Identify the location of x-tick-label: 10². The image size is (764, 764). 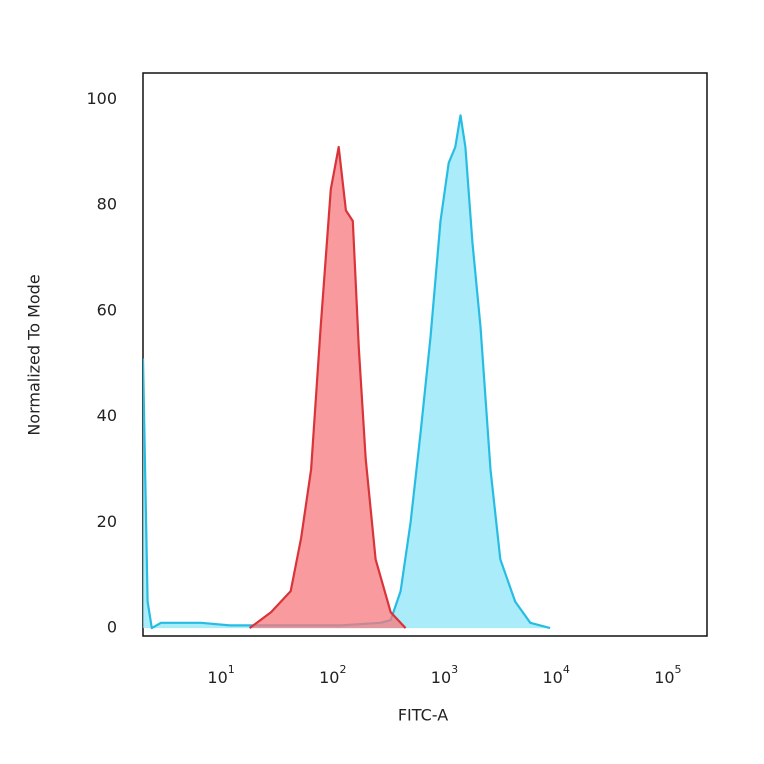
(332, 675).